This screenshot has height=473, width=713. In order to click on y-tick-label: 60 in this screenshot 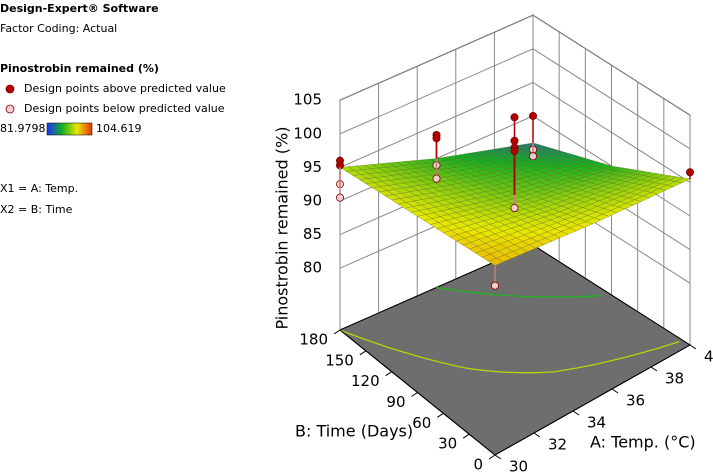, I will do `click(421, 423)`.